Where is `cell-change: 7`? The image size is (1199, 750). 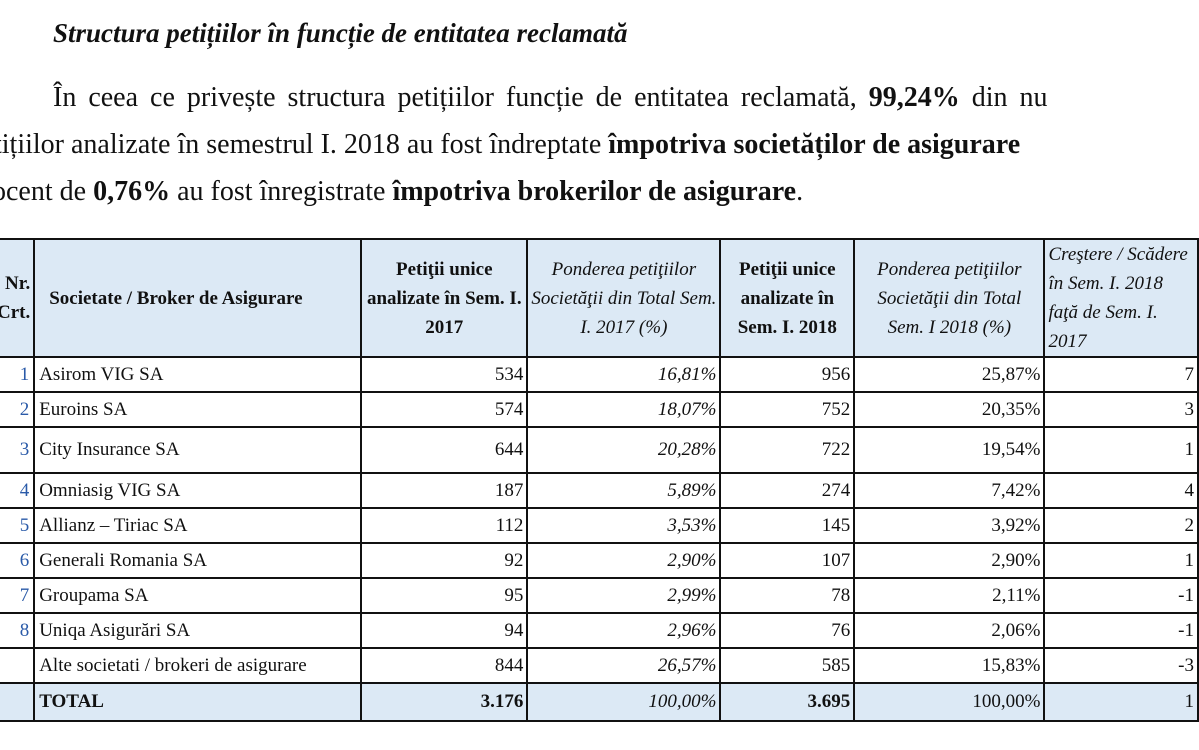
cell-change: 7 is located at coordinates (1121, 374).